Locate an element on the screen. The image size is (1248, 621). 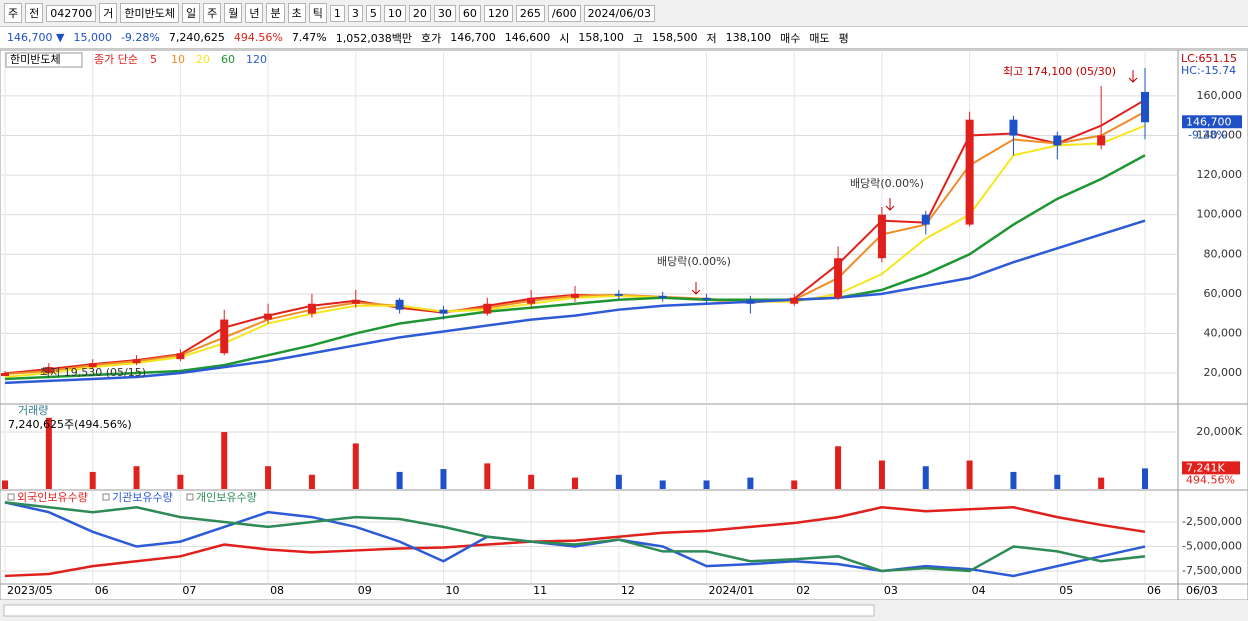
toolbar-item: 2024/06/03 is located at coordinates (619, 13).